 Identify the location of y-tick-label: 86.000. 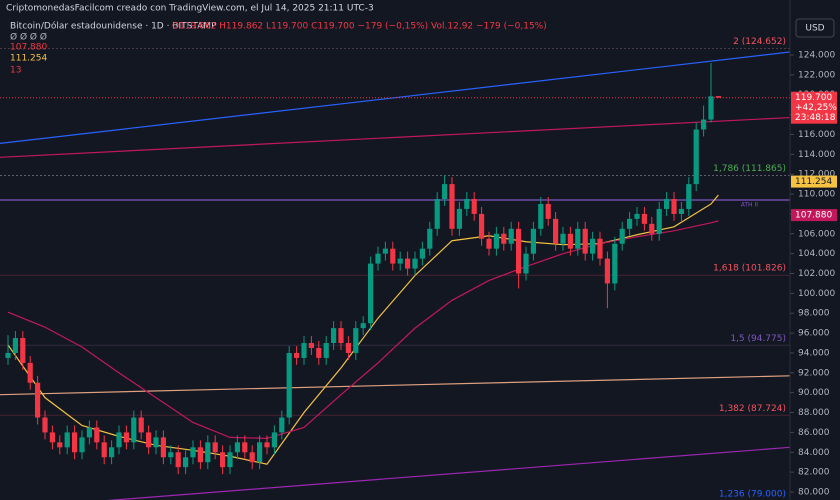
(814, 433).